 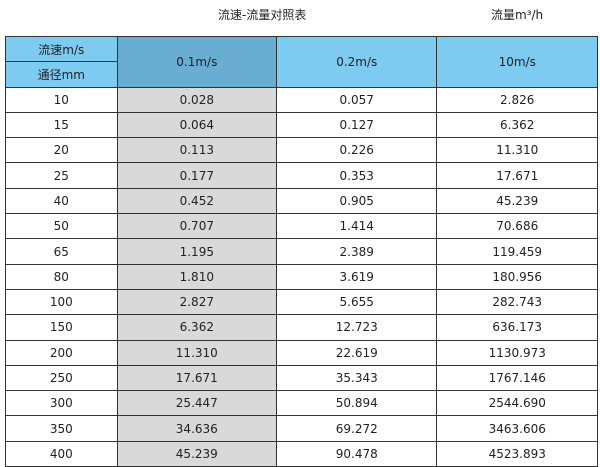 I want to click on diameter-cell: 80, so click(x=61, y=276).